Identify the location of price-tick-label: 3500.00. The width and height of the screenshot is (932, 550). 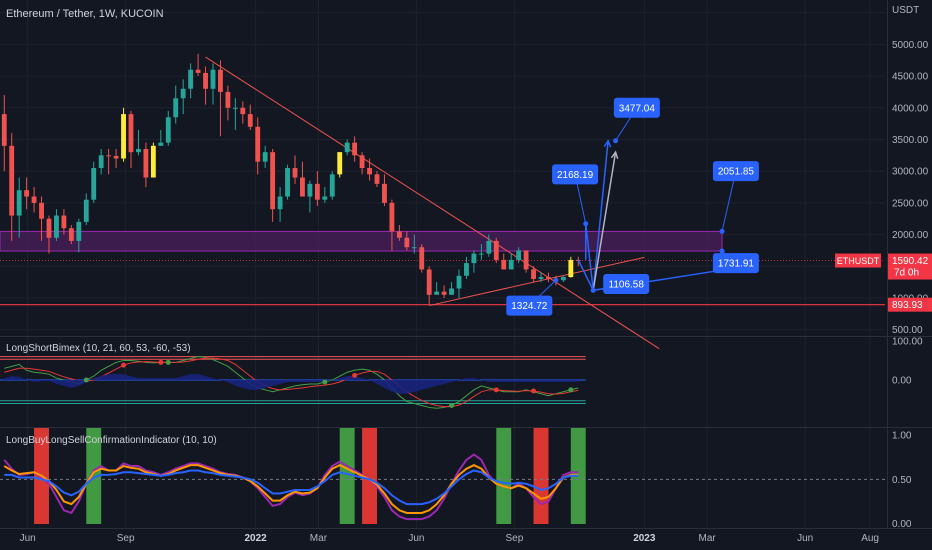
(910, 140).